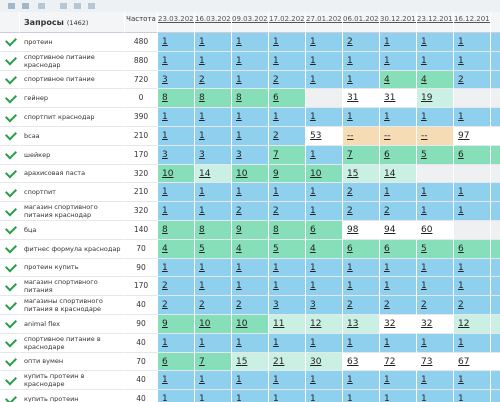 The width and height of the screenshot is (500, 402). What do you see at coordinates (398, 22) in the screenshot?
I see `date-header: 30.12.2019` at bounding box center [398, 22].